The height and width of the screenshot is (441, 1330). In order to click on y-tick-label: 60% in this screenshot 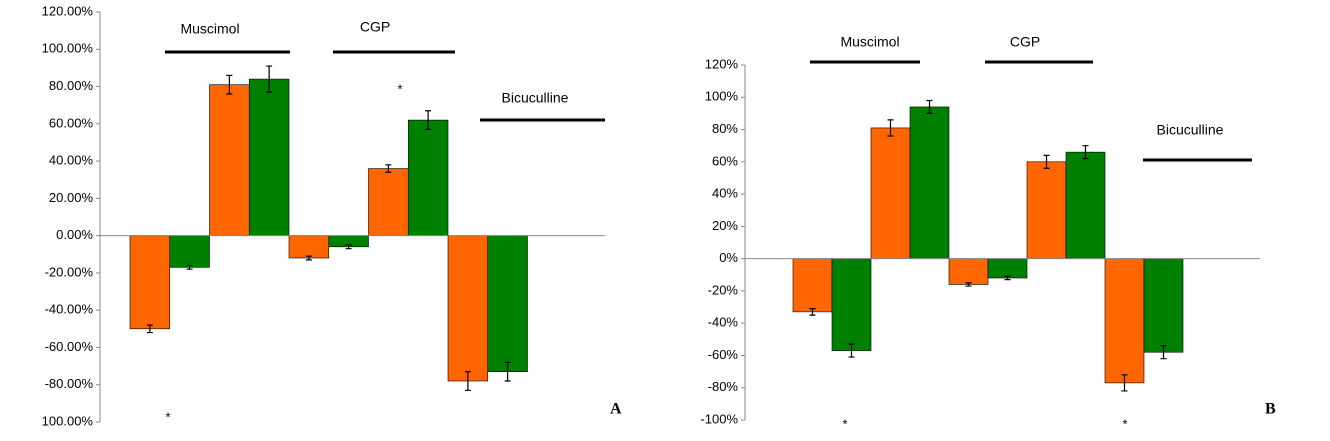, I will do `click(725, 160)`.